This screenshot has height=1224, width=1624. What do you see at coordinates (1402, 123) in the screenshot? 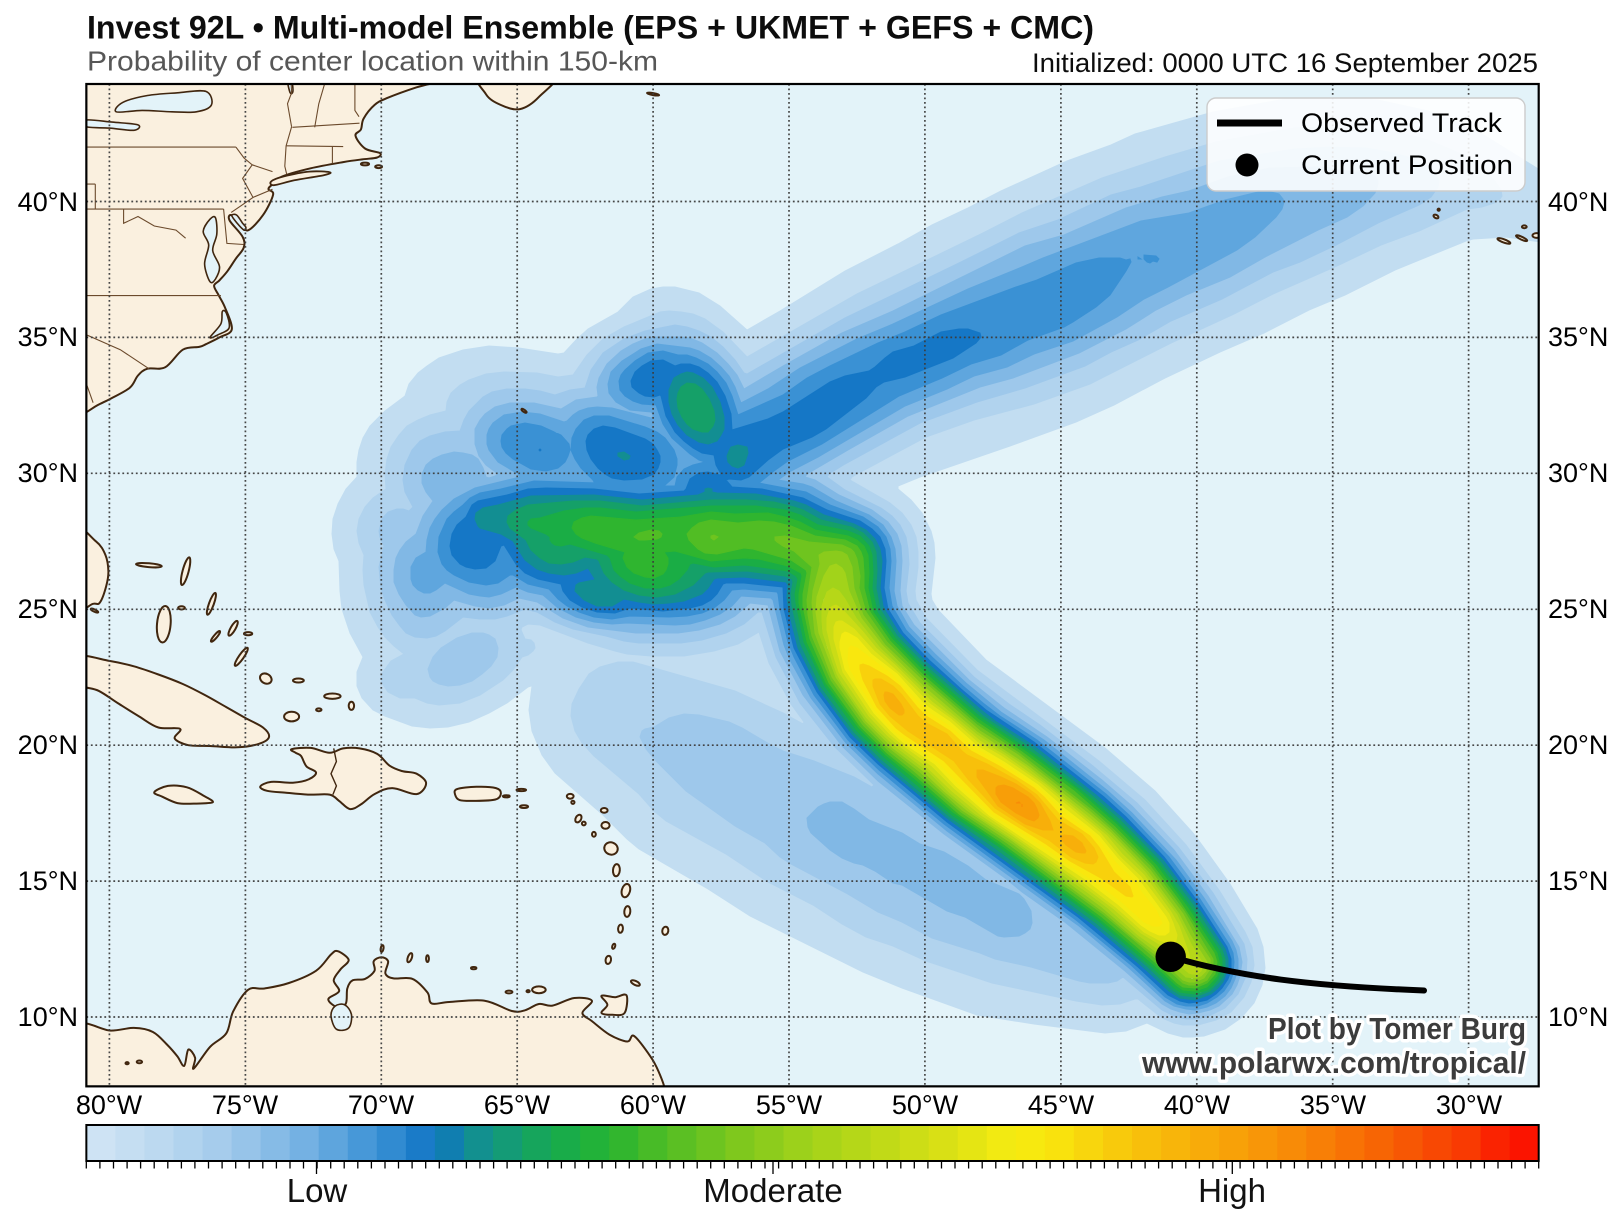
I see `svg-text: Observed Track` at bounding box center [1402, 123].